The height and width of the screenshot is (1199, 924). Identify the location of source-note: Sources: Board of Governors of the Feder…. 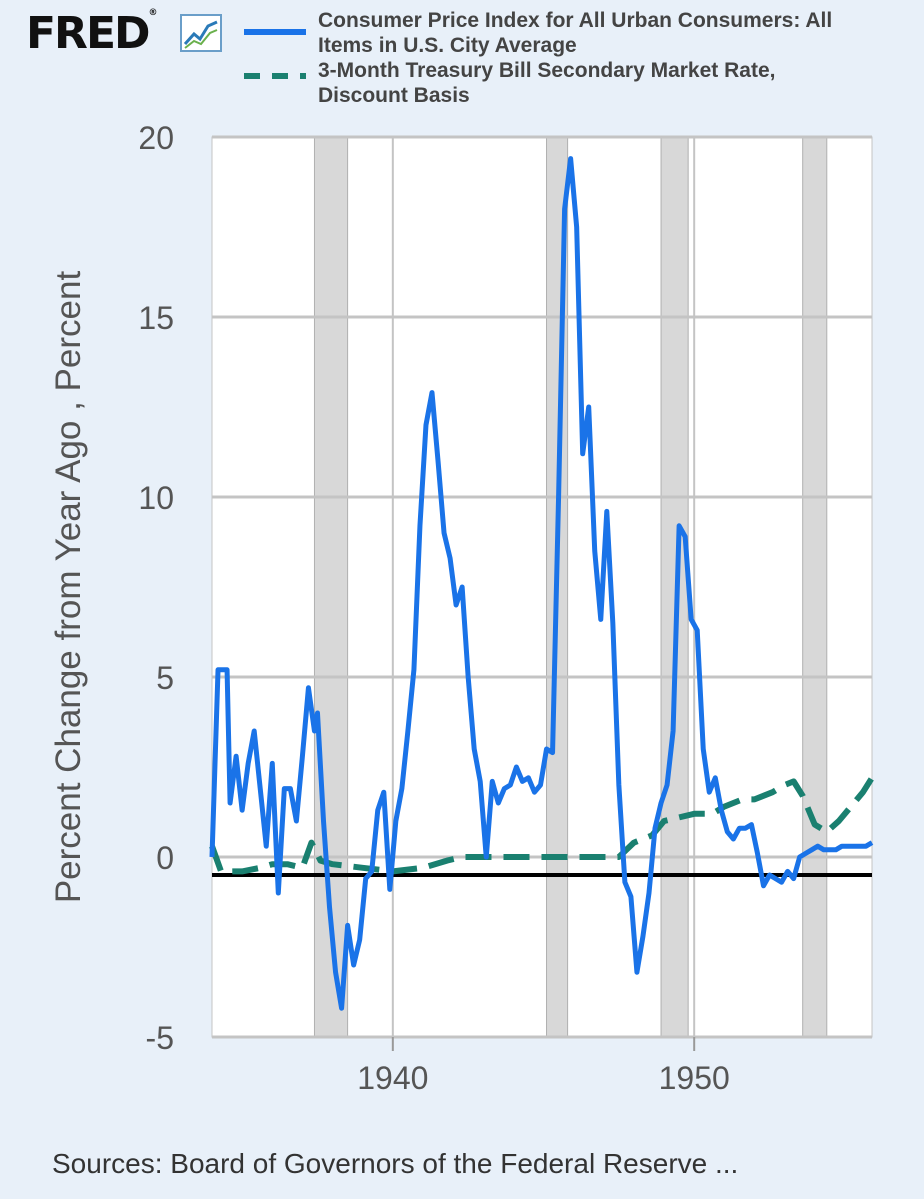
(395, 1163).